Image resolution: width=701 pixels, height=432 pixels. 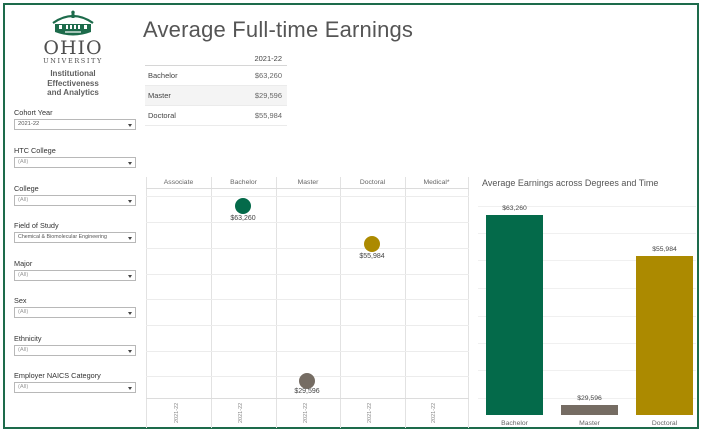 I want to click on table-header-year: 2021-22, so click(x=216, y=59).